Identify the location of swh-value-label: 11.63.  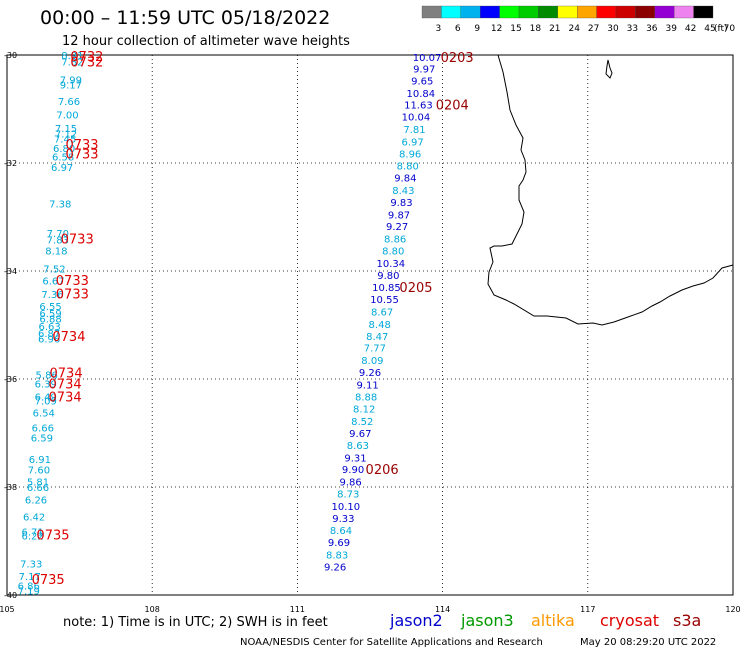
(418, 106).